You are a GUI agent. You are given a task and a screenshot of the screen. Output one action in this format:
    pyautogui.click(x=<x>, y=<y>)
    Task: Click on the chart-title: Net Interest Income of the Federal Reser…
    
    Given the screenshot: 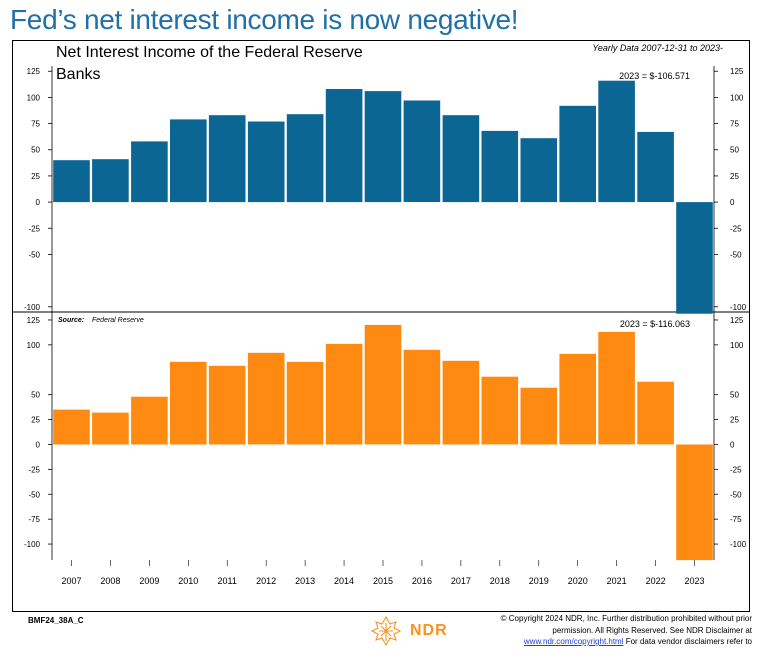 What is the action you would take?
    pyautogui.click(x=209, y=63)
    